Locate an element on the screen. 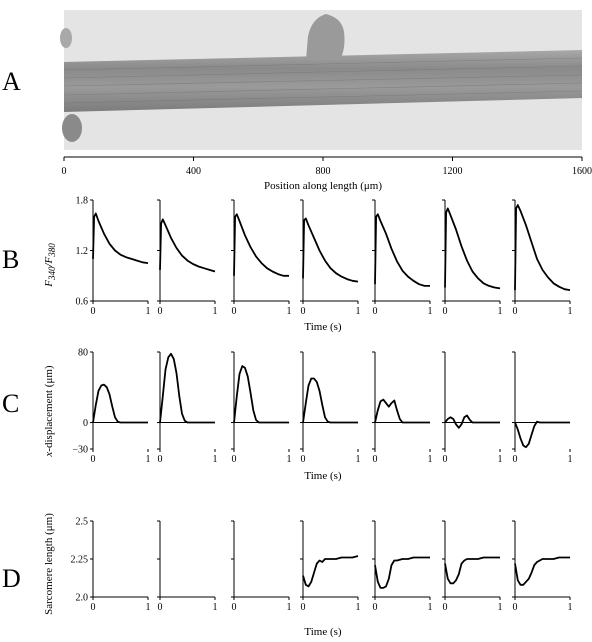 The image size is (592, 642). panel-d-xlabel: Time (s) is located at coordinates (323, 632).